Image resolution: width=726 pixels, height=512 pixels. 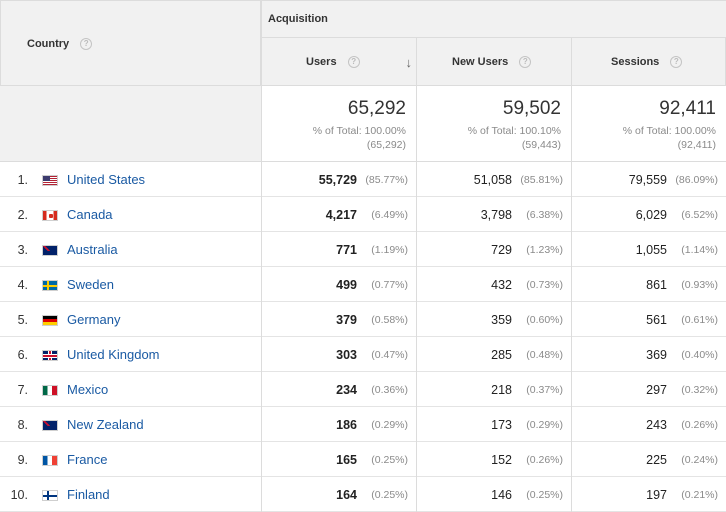 What do you see at coordinates (50, 425) in the screenshot?
I see `nz-flag-icon` at bounding box center [50, 425].